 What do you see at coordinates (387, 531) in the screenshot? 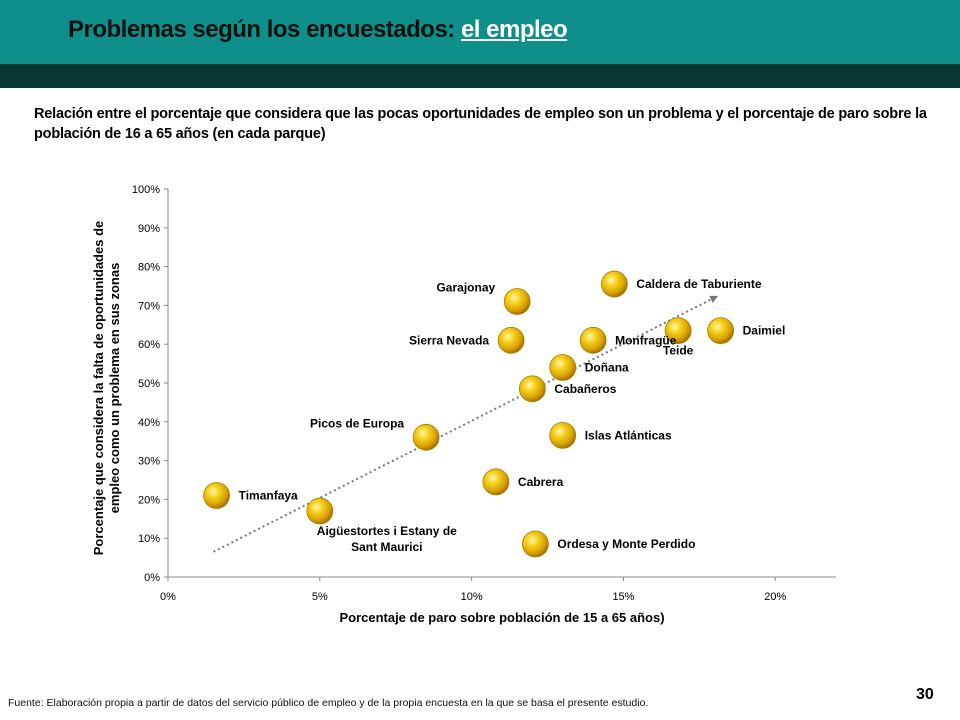
I see `point-label-line: Aigüestortes i Estany de` at bounding box center [387, 531].